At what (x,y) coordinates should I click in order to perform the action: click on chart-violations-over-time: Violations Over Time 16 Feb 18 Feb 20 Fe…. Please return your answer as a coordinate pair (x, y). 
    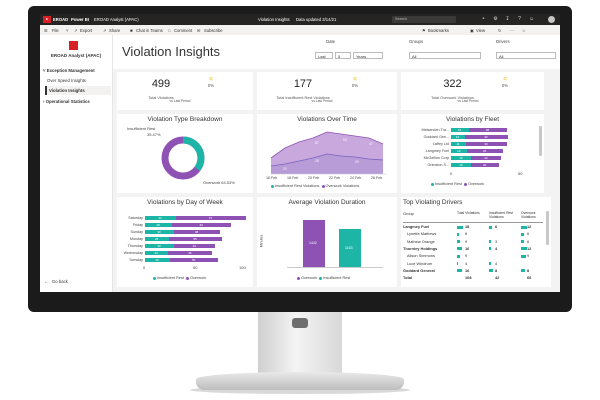
    Looking at the image, I should click on (327, 153).